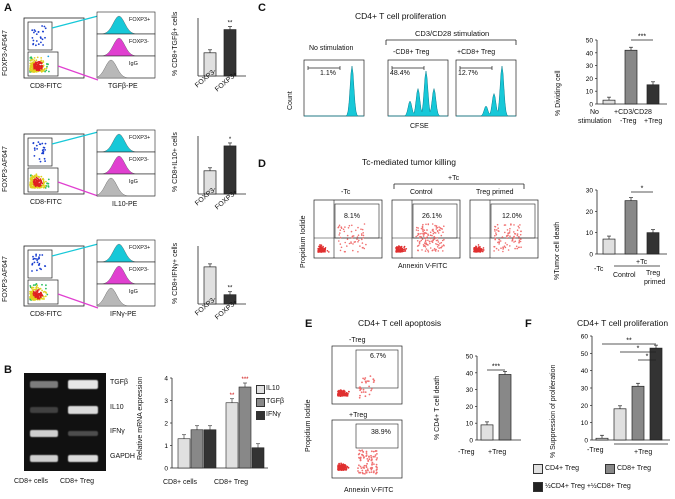 This screenshot has height=499, width=675. Describe the element at coordinates (221, 165) in the screenshot. I see `a-row2-bars: *` at that location.